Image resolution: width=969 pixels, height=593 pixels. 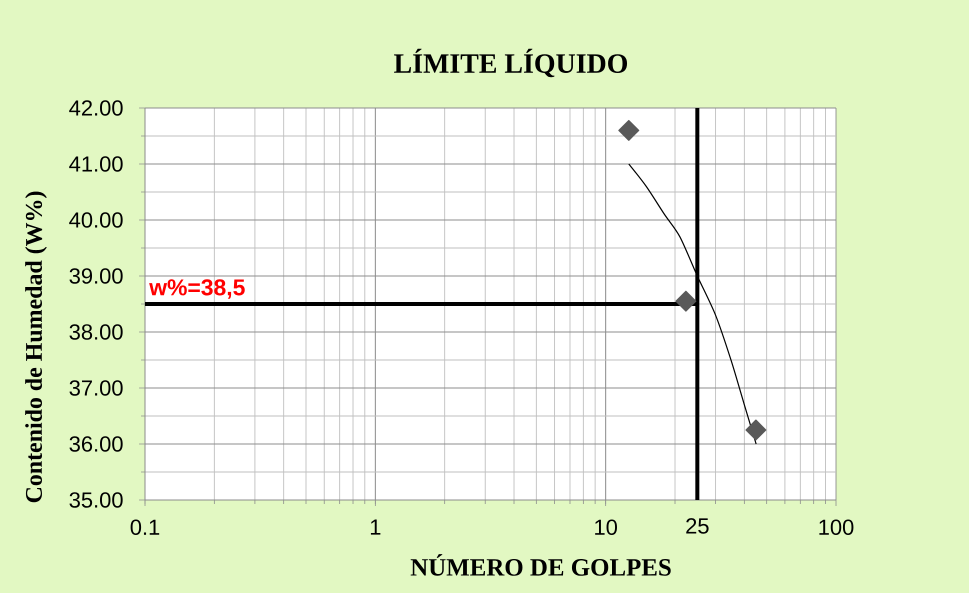 What do you see at coordinates (96, 108) in the screenshot?
I see `y-tick-label: 42.00` at bounding box center [96, 108].